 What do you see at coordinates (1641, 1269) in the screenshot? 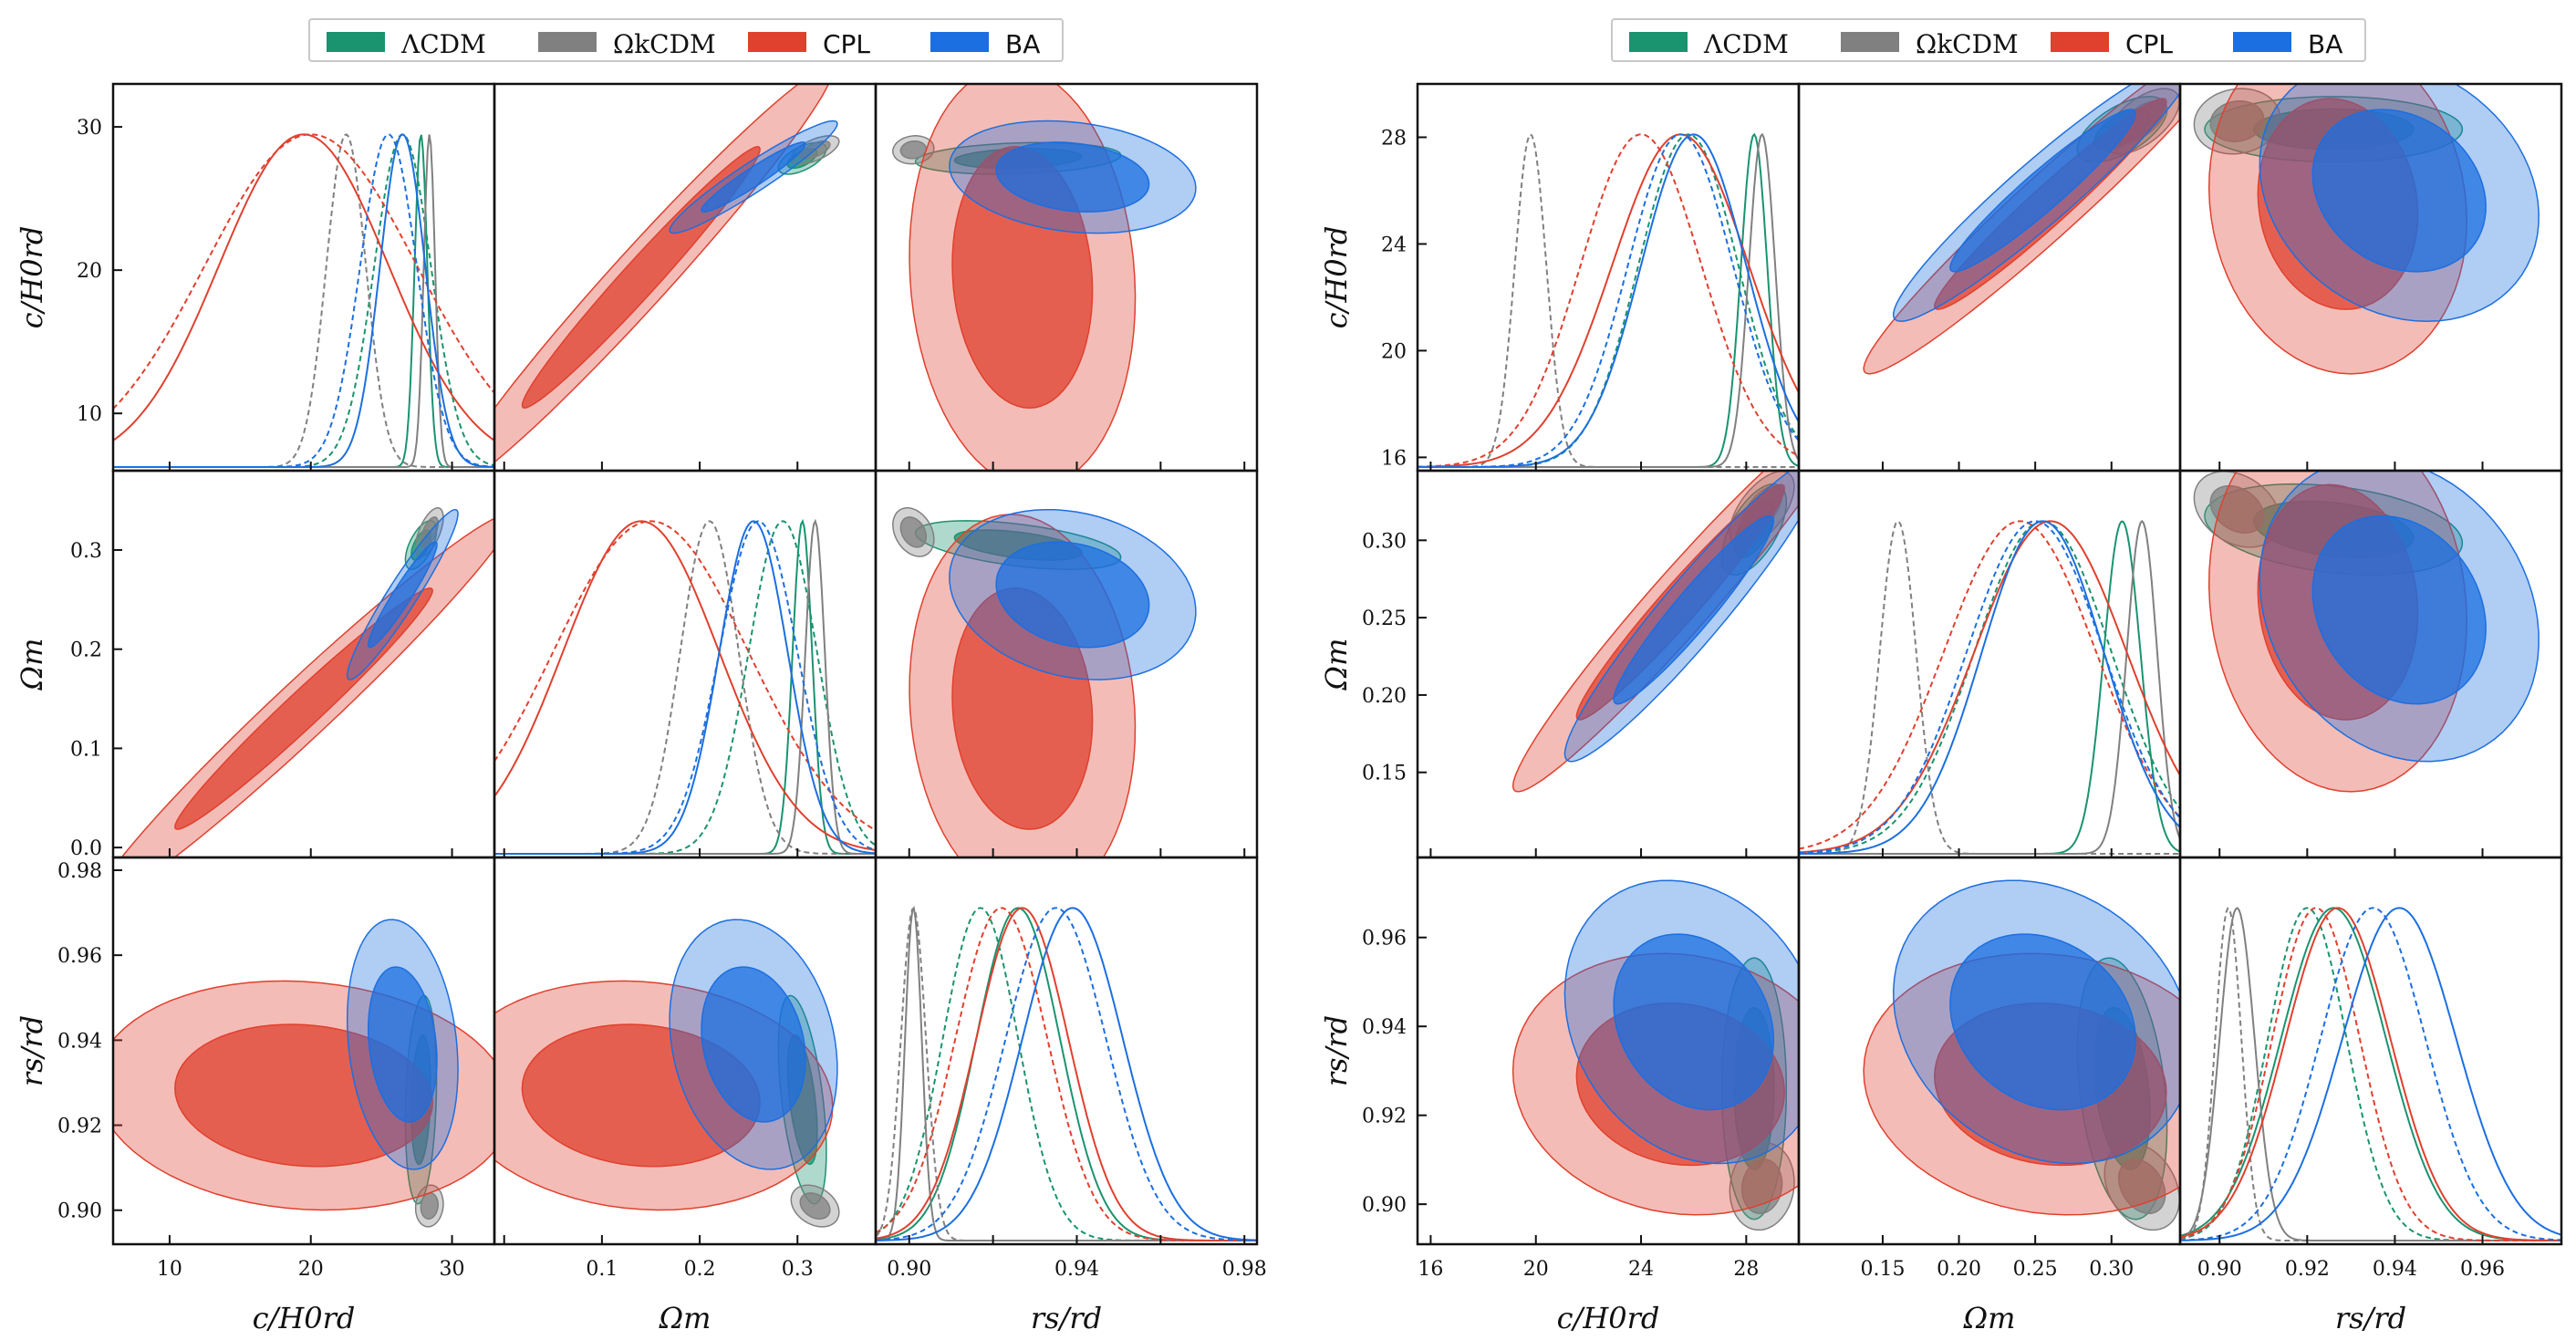
I see `x-tick-label: 24` at bounding box center [1641, 1269].